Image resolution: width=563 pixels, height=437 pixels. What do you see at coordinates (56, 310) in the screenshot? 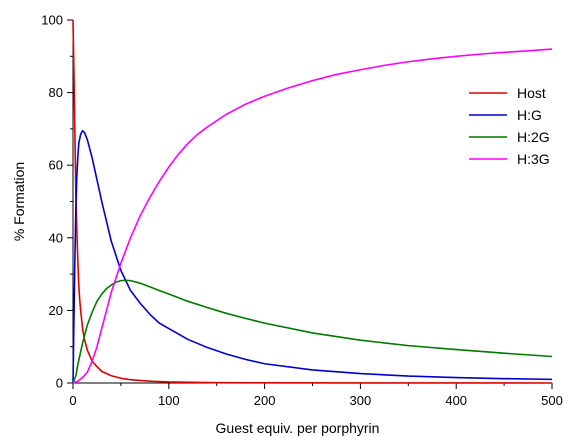
I see `y-tick-label: 20` at bounding box center [56, 310].